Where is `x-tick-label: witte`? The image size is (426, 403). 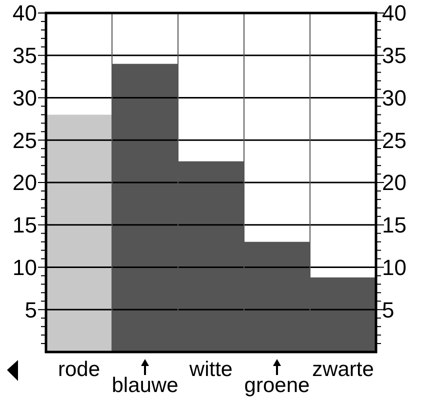 x-tick-label: witte is located at coordinates (210, 369).